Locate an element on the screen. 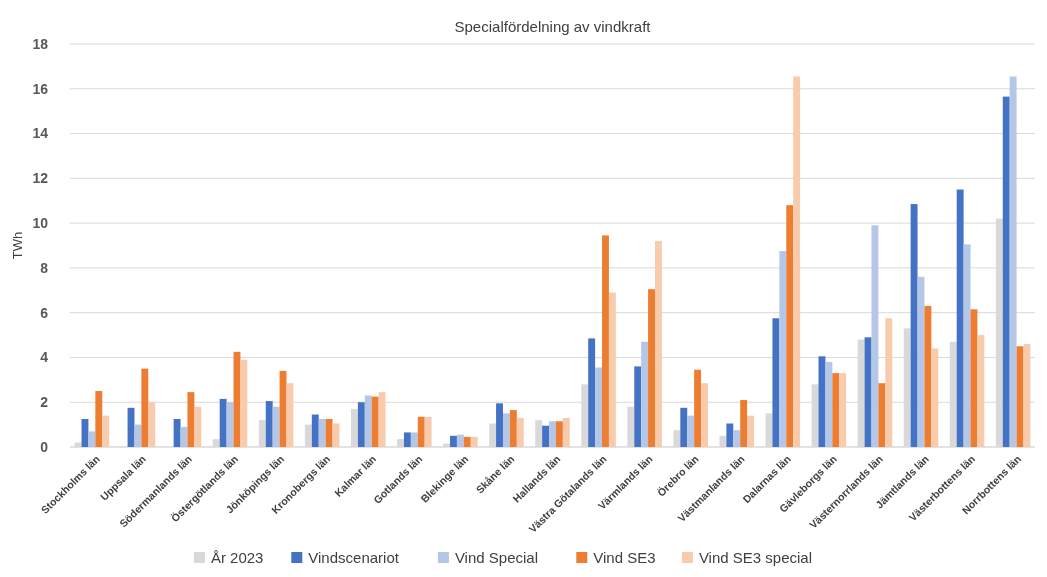 The image size is (1047, 577). legend-label: Vindscenariot is located at coordinates (354, 557).